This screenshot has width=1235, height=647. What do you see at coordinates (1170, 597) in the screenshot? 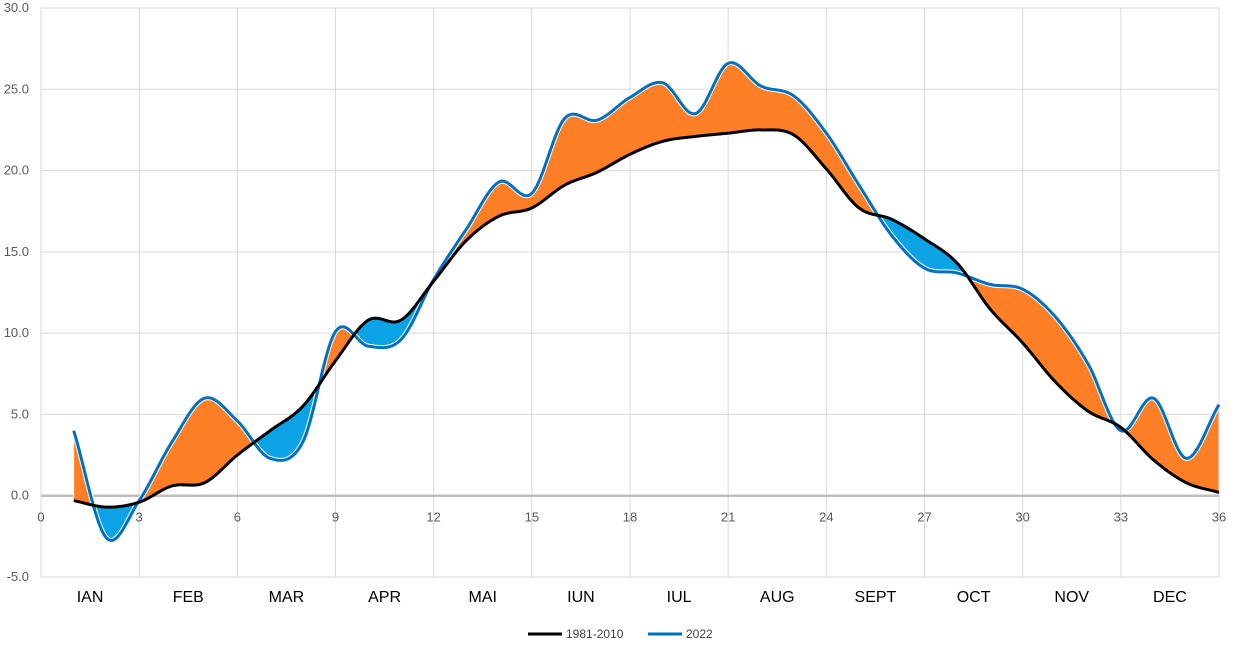
I see `month-label: DEC` at bounding box center [1170, 597].